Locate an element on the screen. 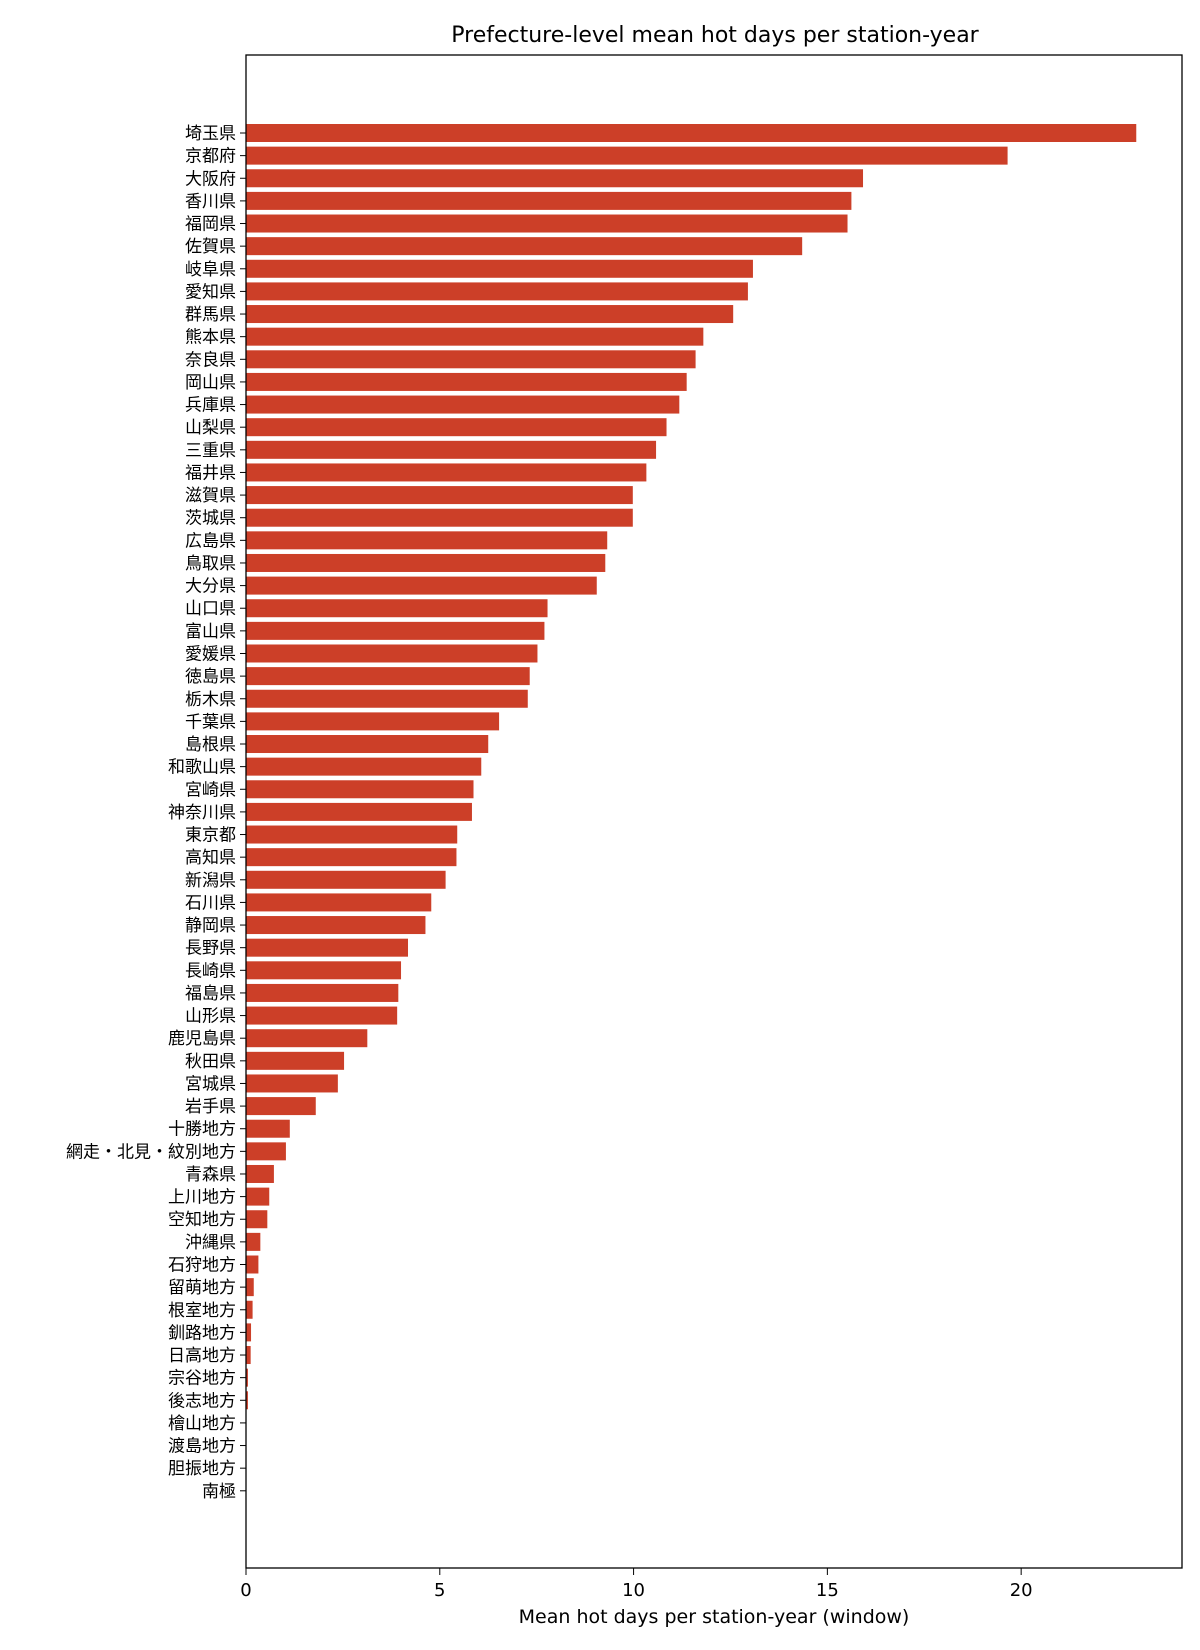  category-label: 富山県 is located at coordinates (210, 632).